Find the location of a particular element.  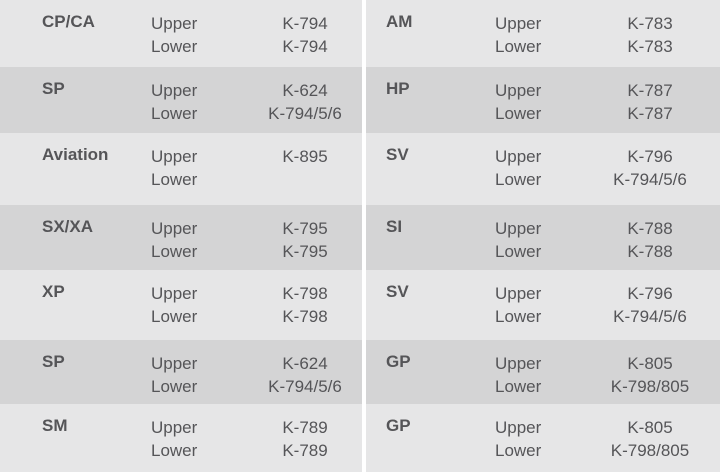

upper-code: K-798 is located at coordinates (305, 293).